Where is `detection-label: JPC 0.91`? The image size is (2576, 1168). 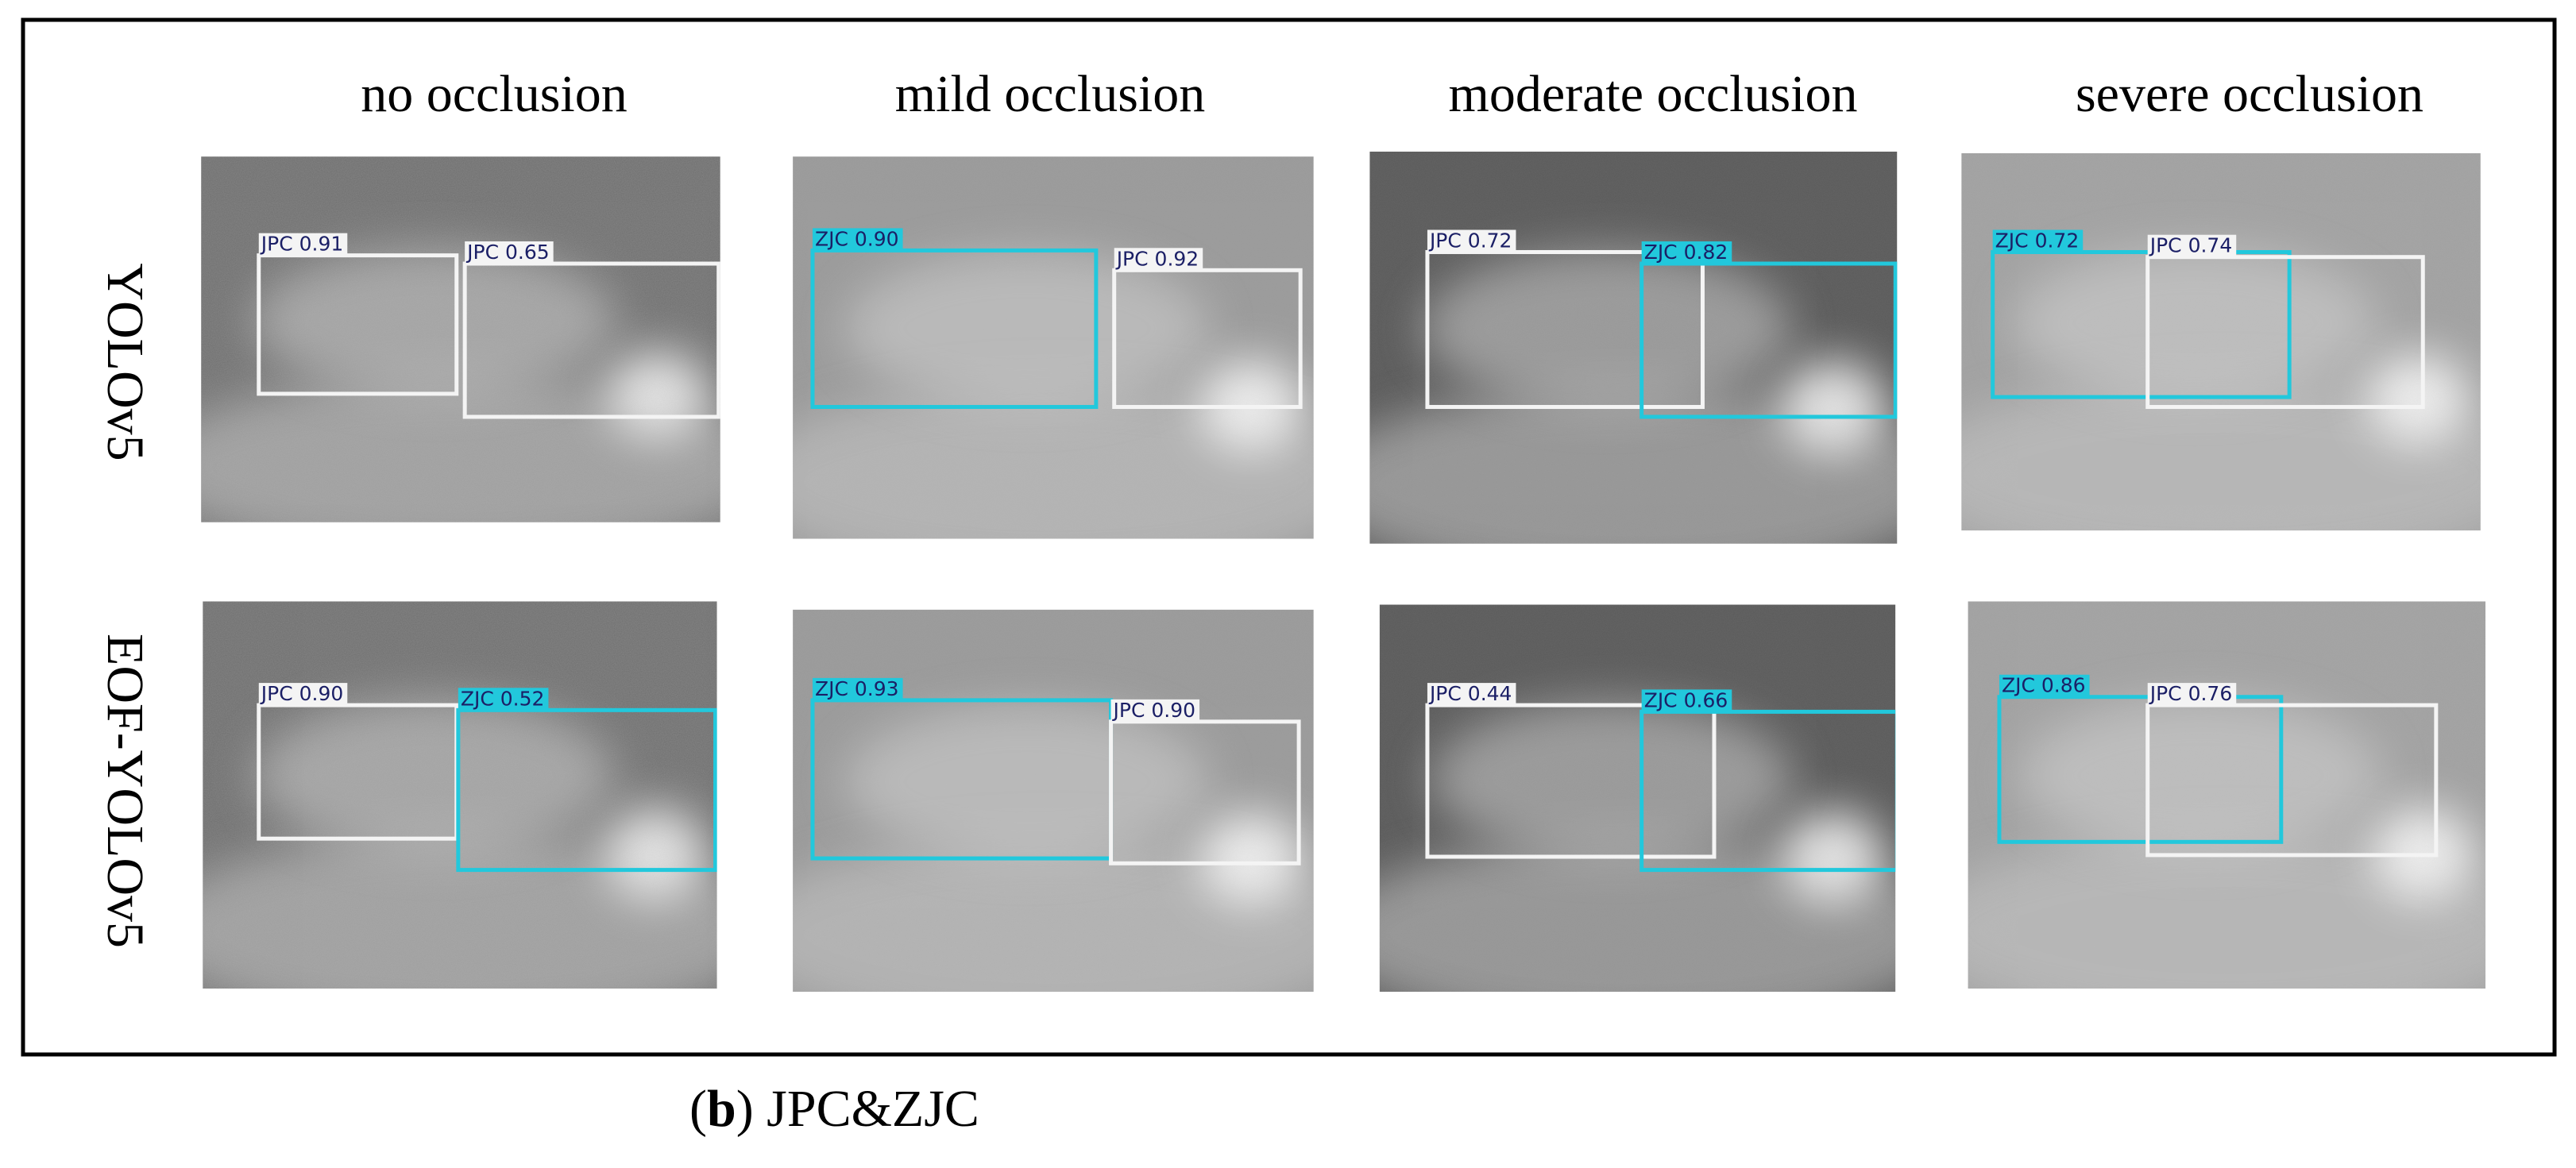
detection-label: JPC 0.91 is located at coordinates (302, 244).